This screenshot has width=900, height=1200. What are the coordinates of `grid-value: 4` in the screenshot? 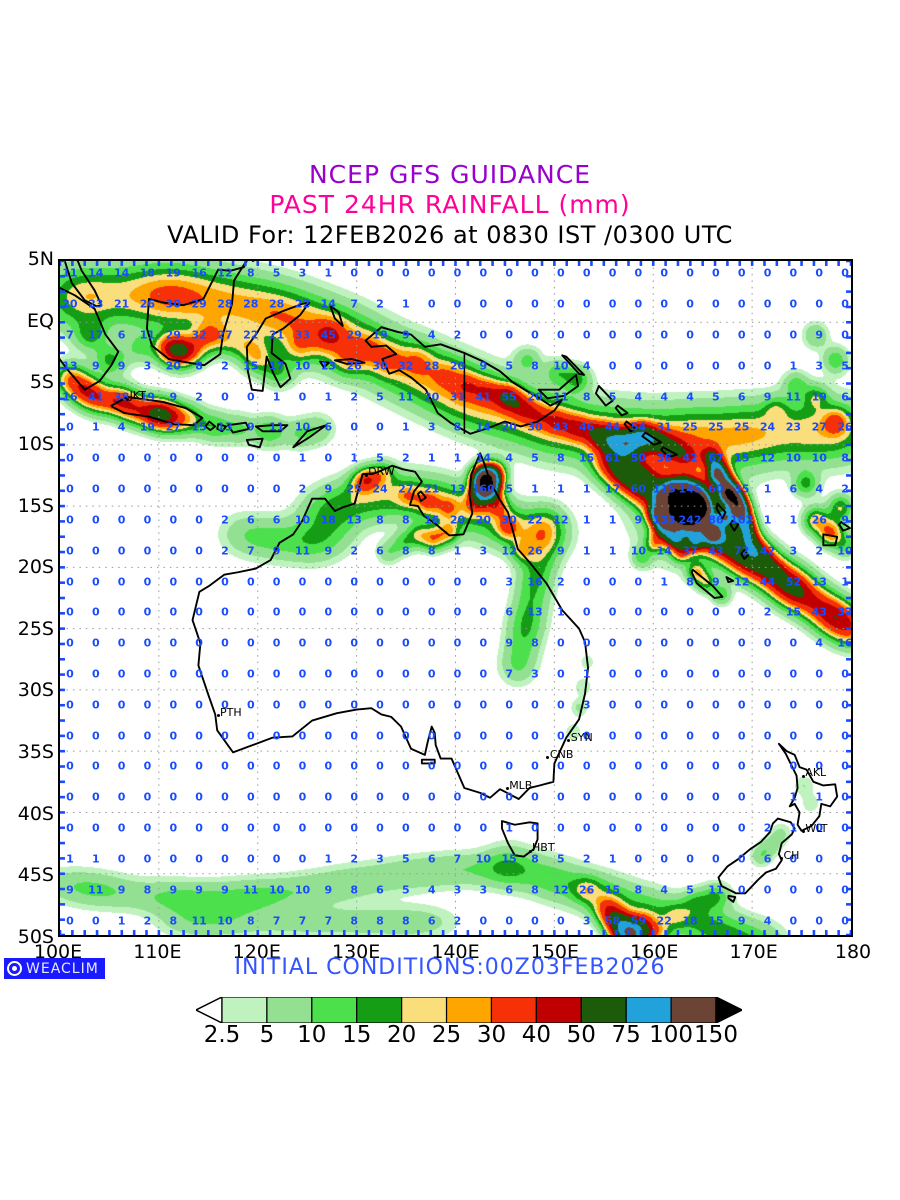 It's located at (664, 890).